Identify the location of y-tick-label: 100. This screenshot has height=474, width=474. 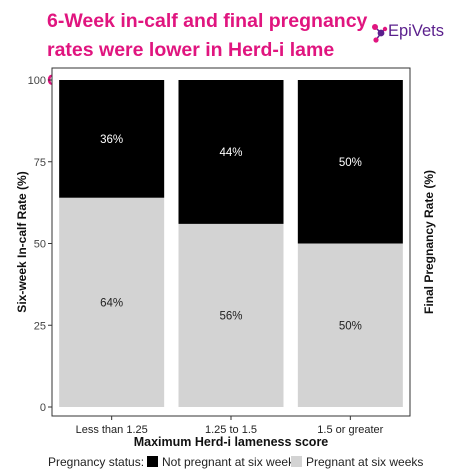
(37, 81).